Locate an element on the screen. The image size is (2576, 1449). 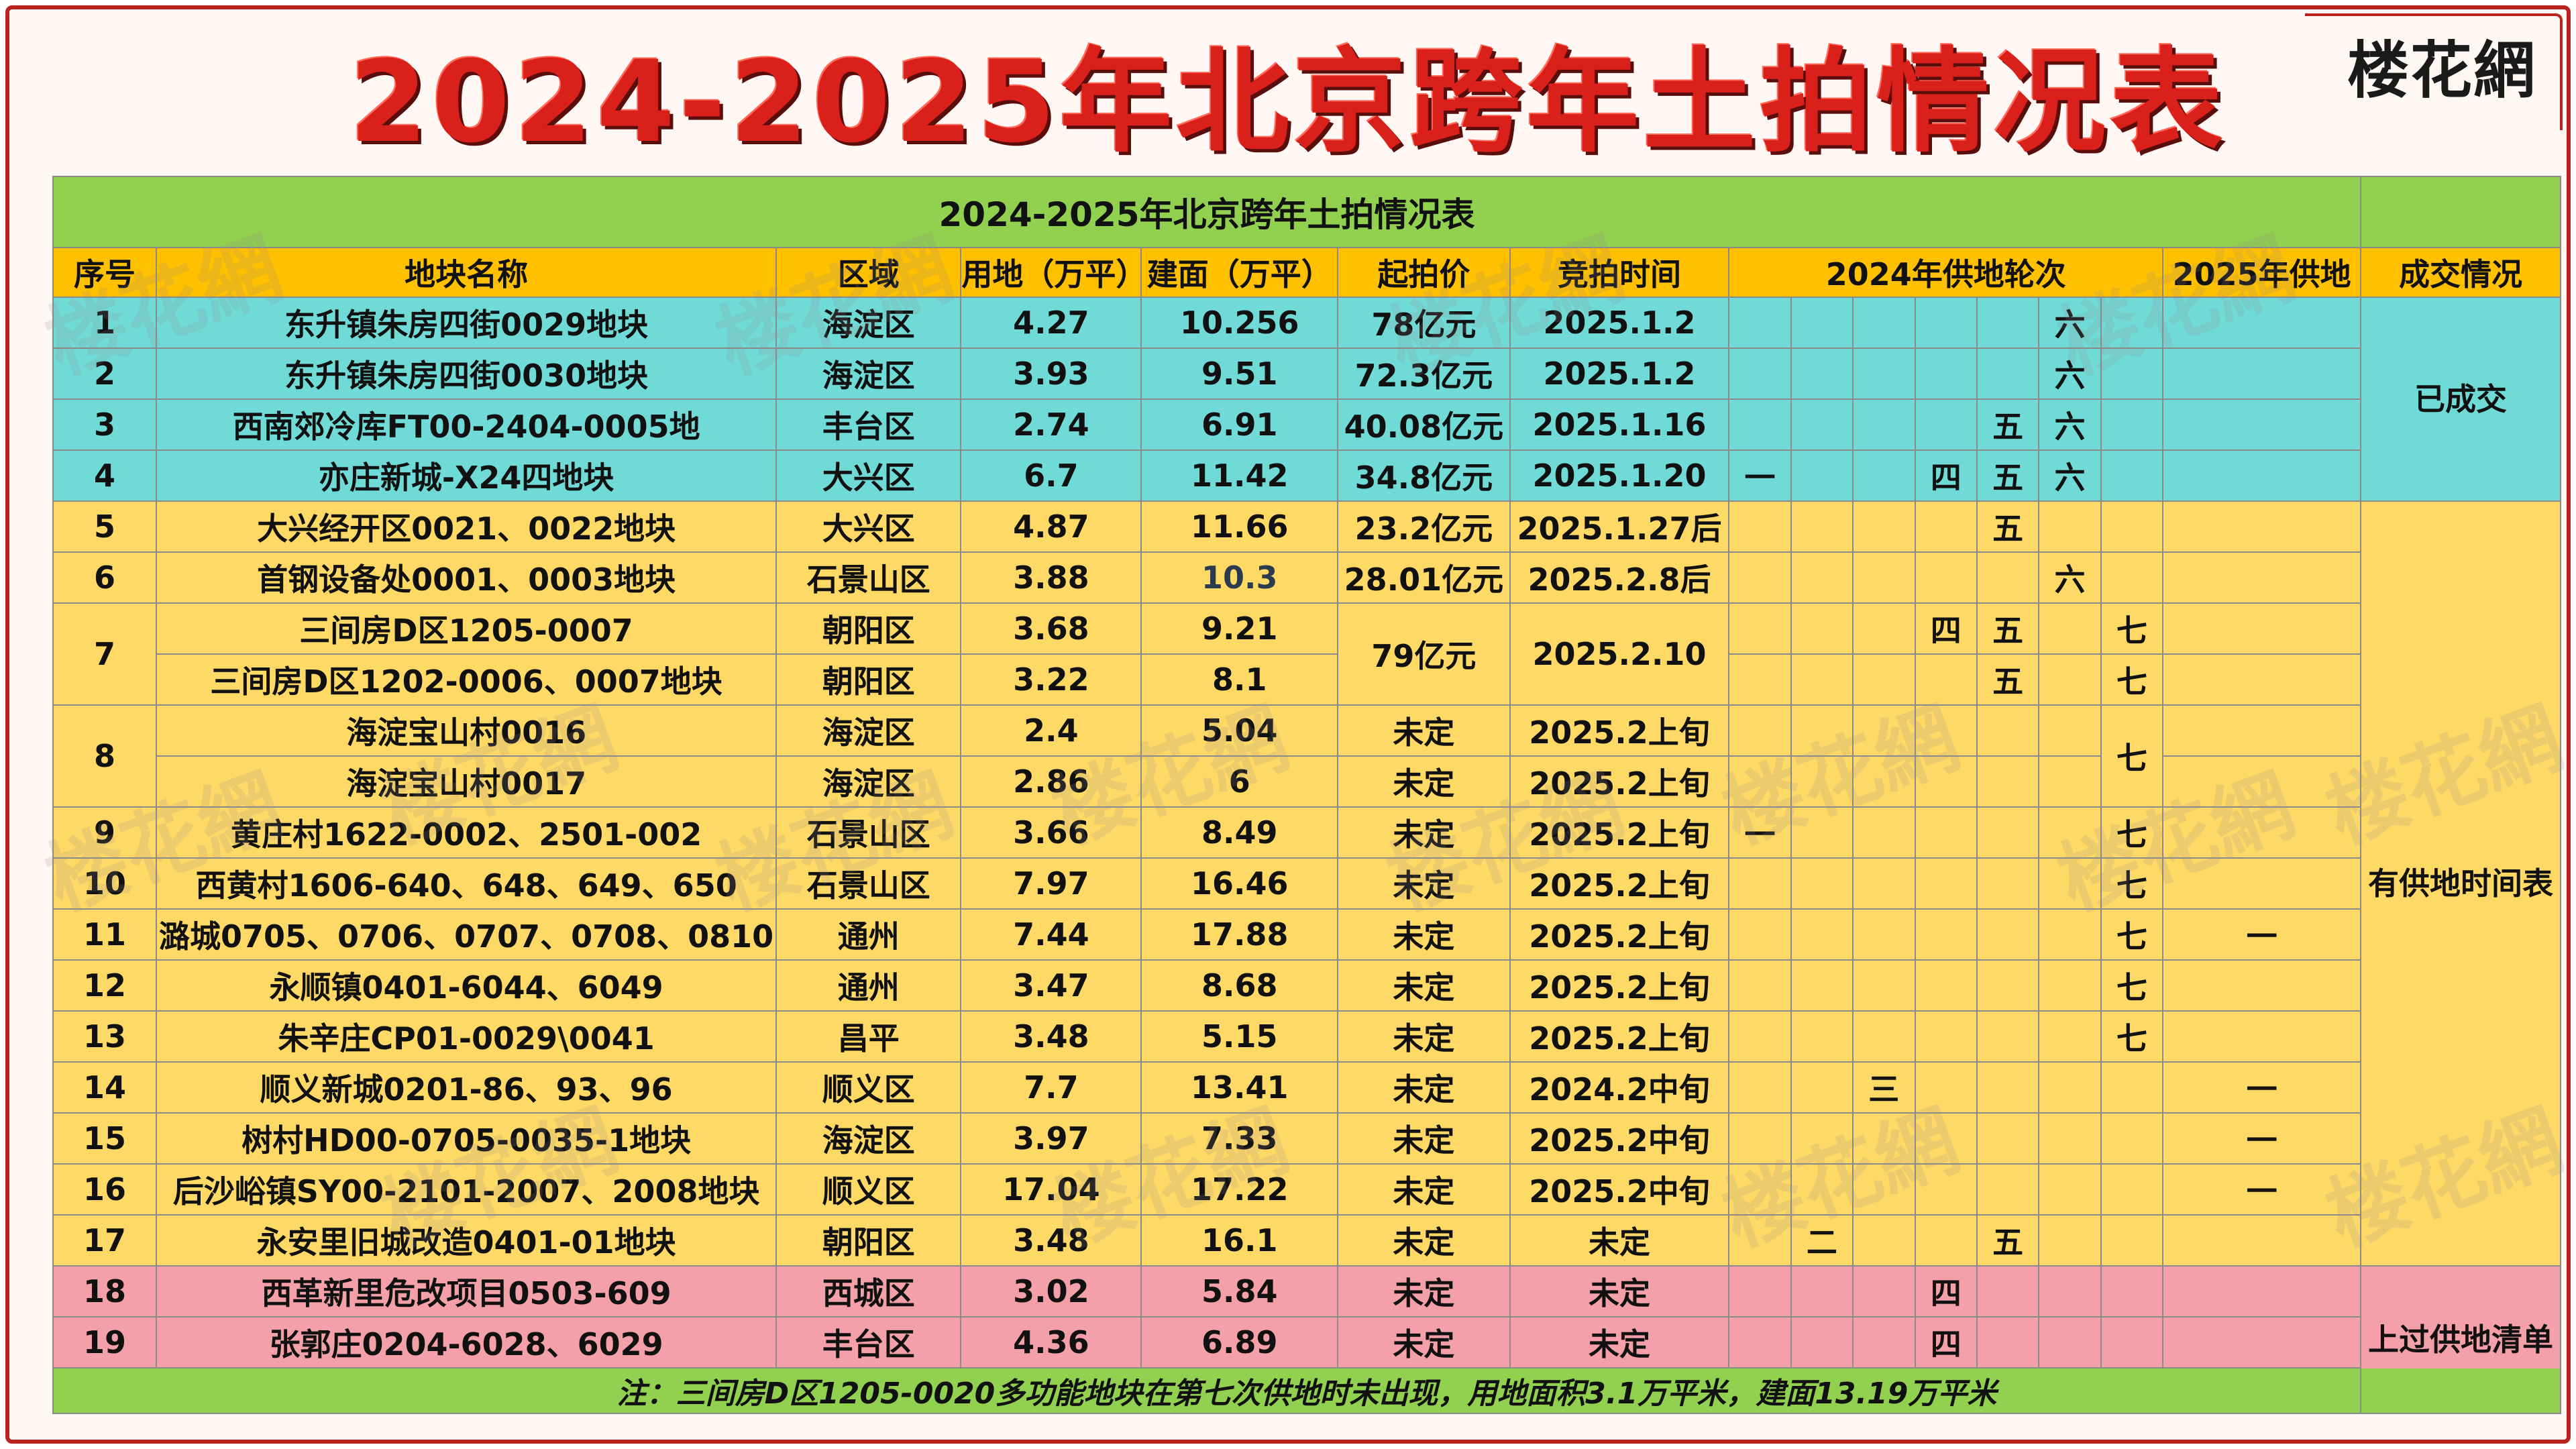
build-area: 17.22 is located at coordinates (1239, 1189).